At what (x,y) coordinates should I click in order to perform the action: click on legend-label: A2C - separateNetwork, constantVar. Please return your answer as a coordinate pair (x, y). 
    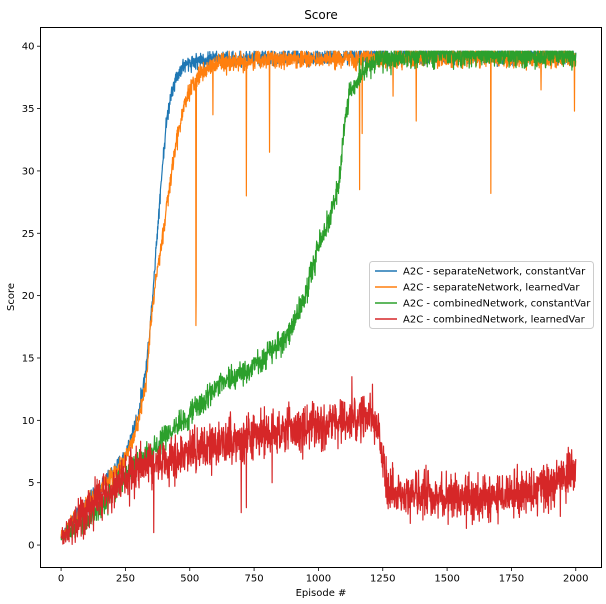
    Looking at the image, I should click on (494, 272).